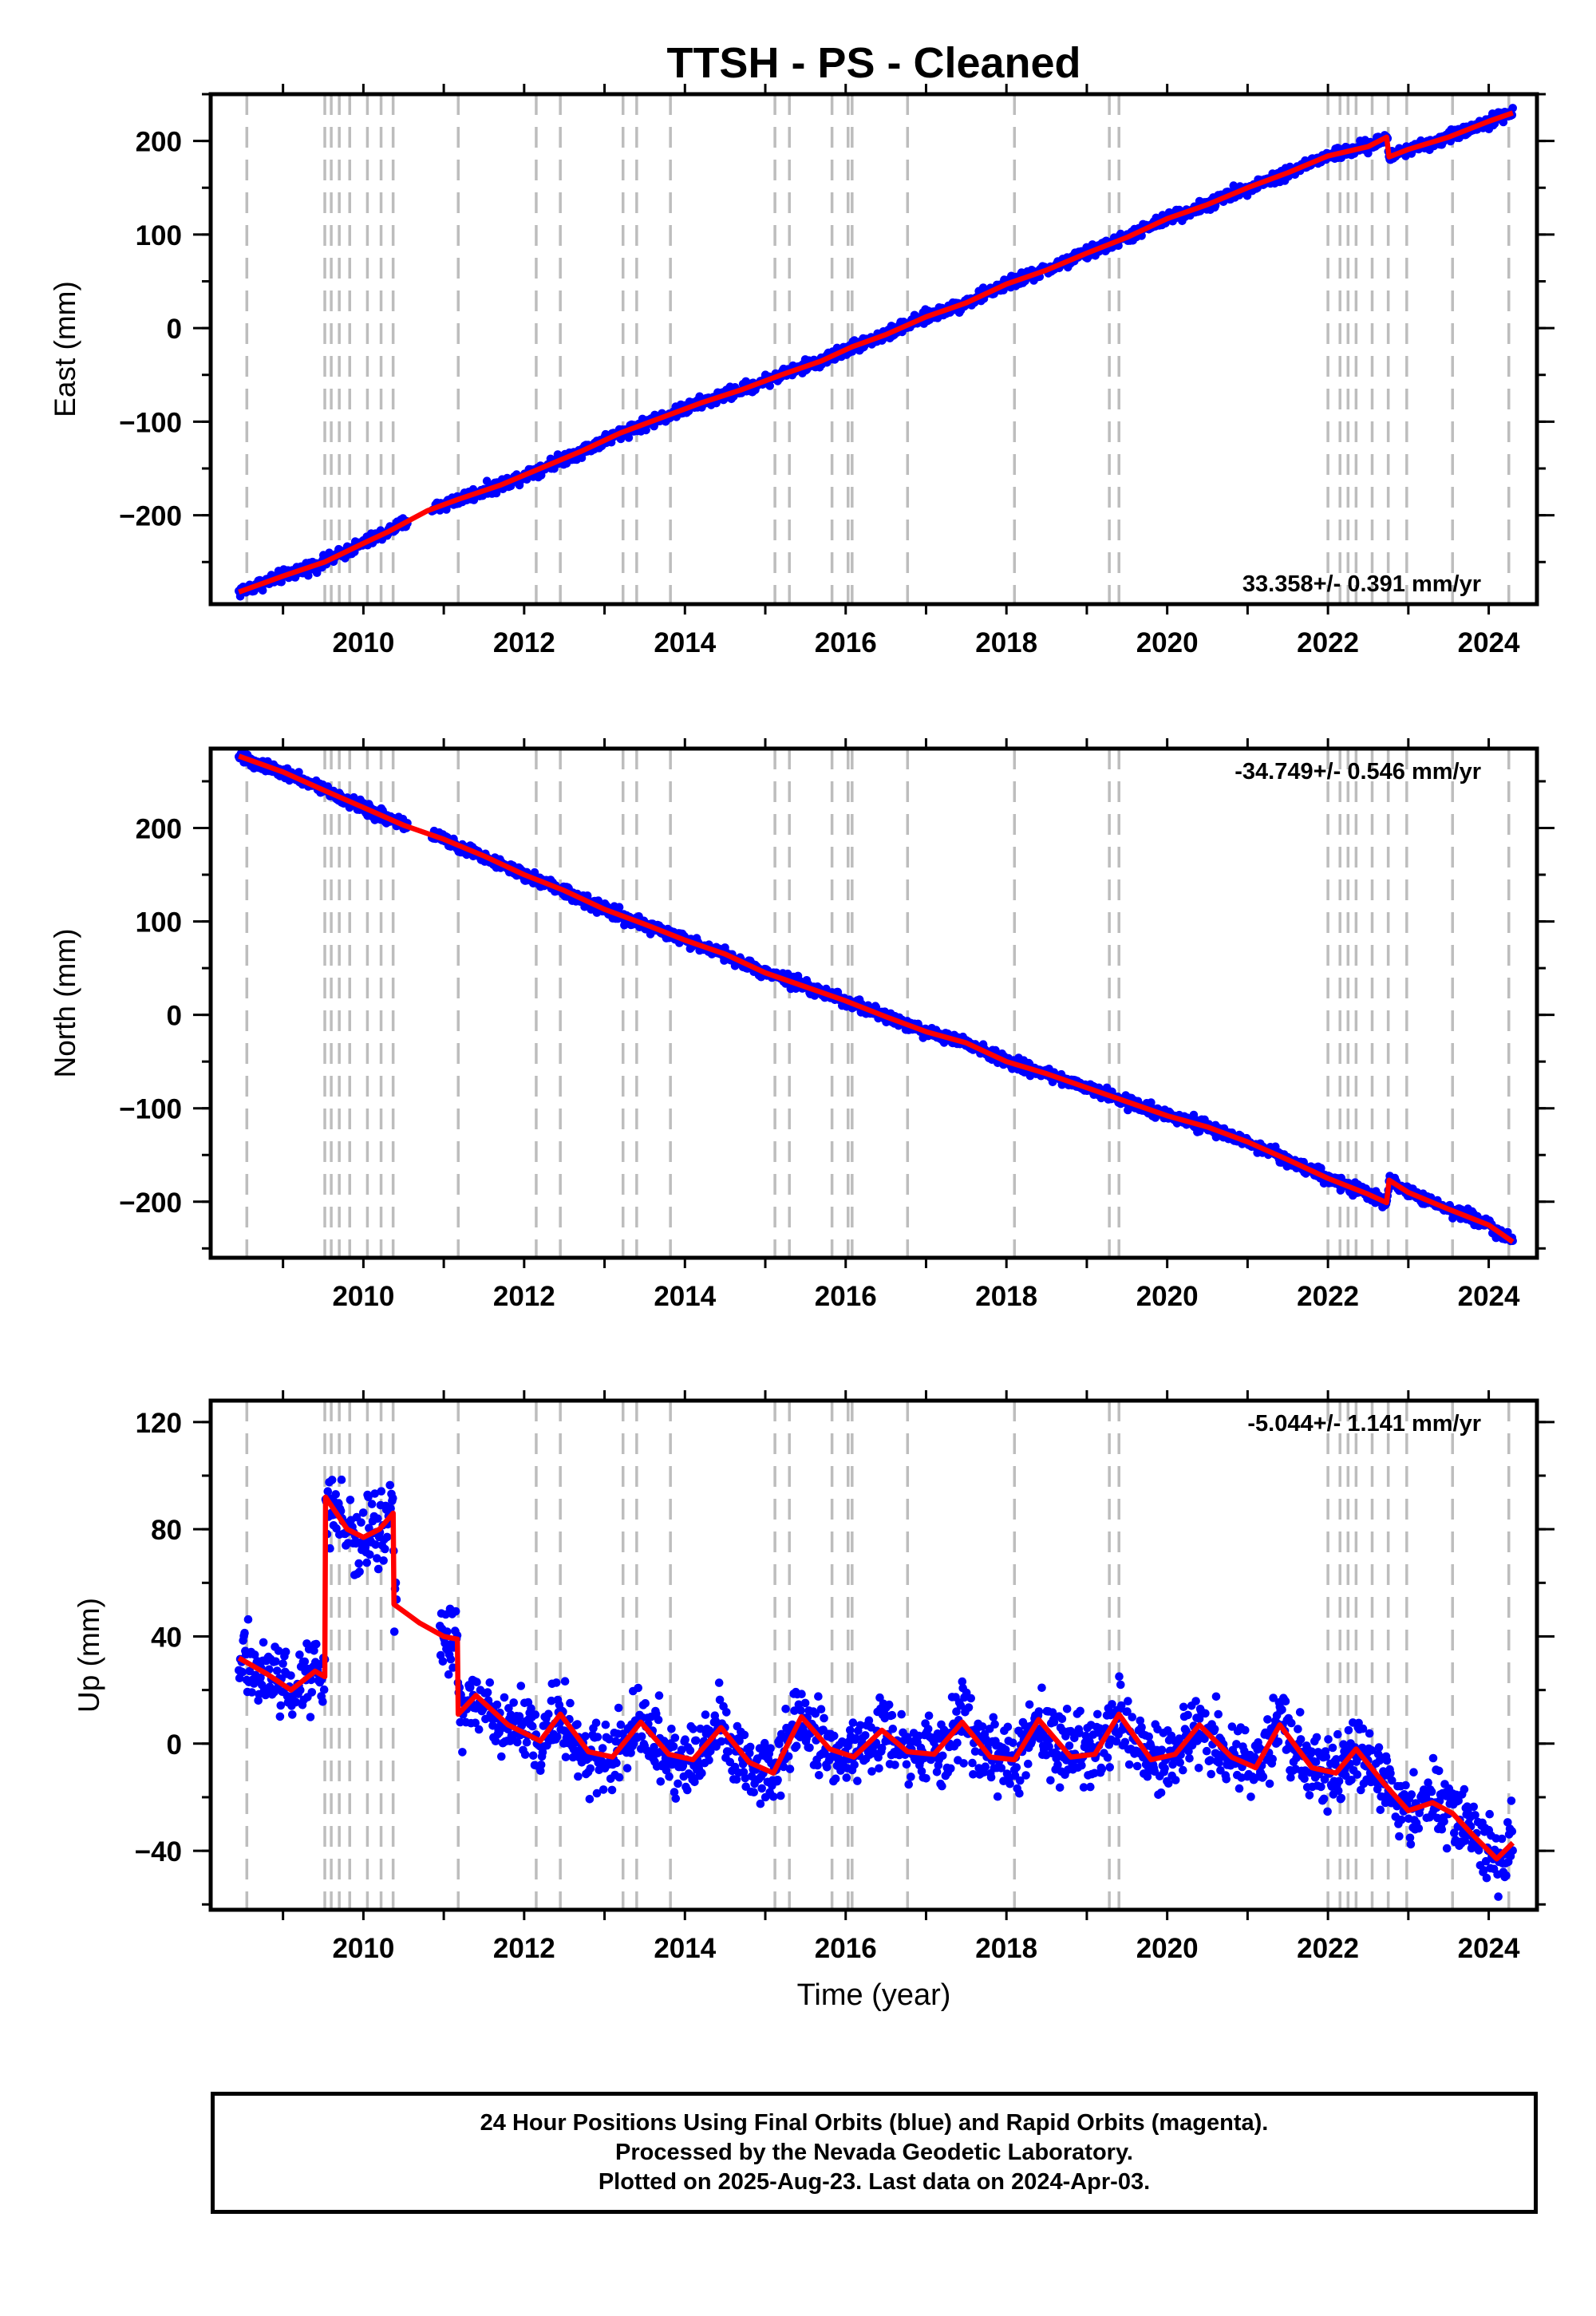 This screenshot has width=1596, height=2316. What do you see at coordinates (1361, 584) in the screenshot?
I see `rate-label: 33.358+/- 0.391 mm/yr` at bounding box center [1361, 584].